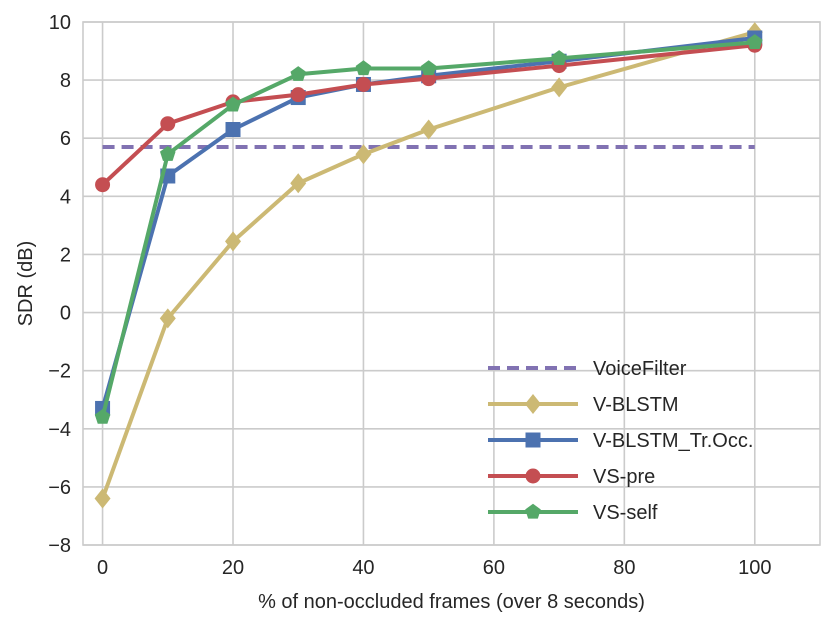  Describe the element at coordinates (533, 440) in the screenshot. I see `legend-marker-v-blstm-tr-occ` at that location.